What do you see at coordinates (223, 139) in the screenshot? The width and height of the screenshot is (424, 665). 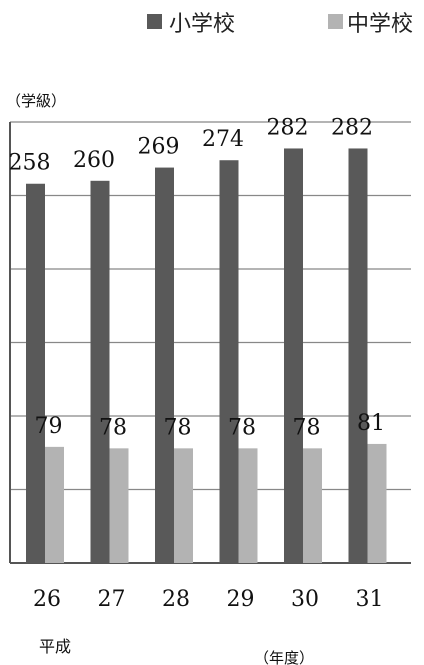 I see `data-label: 274` at bounding box center [223, 139].